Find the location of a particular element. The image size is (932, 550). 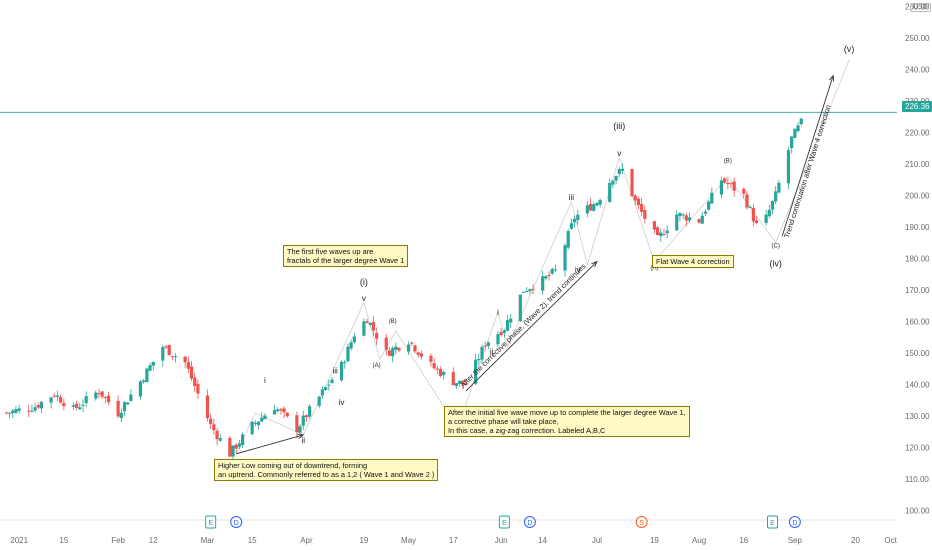

wave-label: ii is located at coordinates (303, 440).